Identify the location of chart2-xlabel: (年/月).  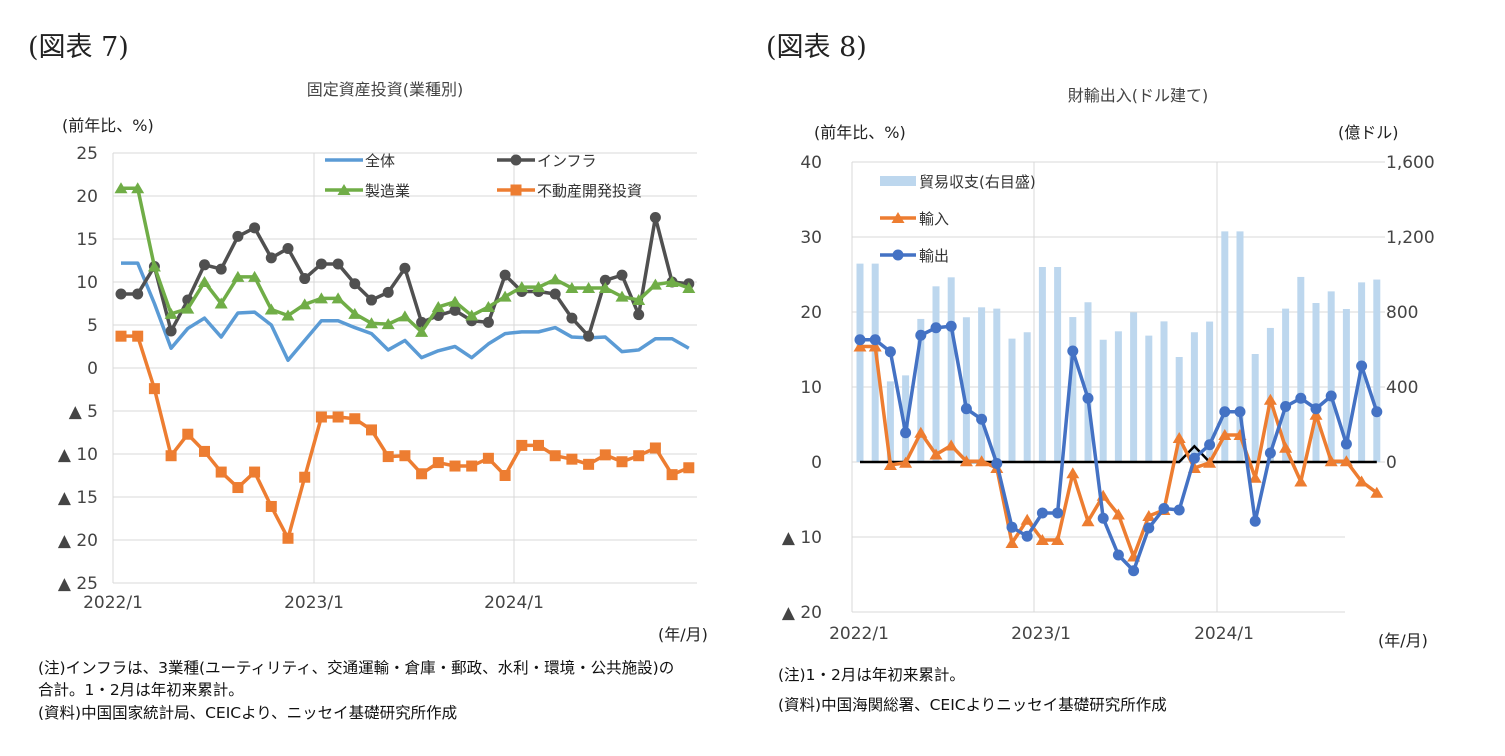
(1403, 640).